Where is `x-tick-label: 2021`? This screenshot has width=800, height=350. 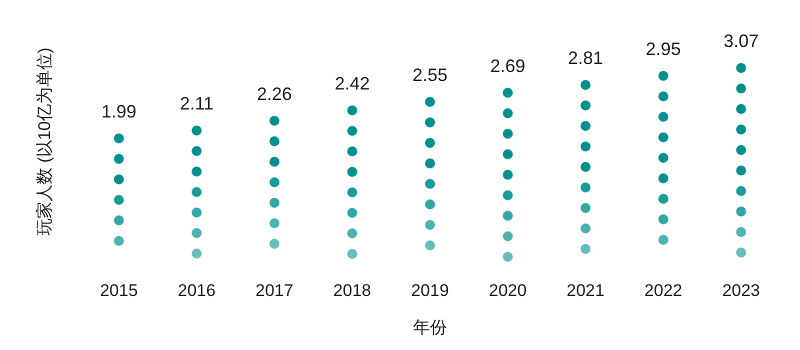
x-tick-label: 2021 is located at coordinates (585, 290).